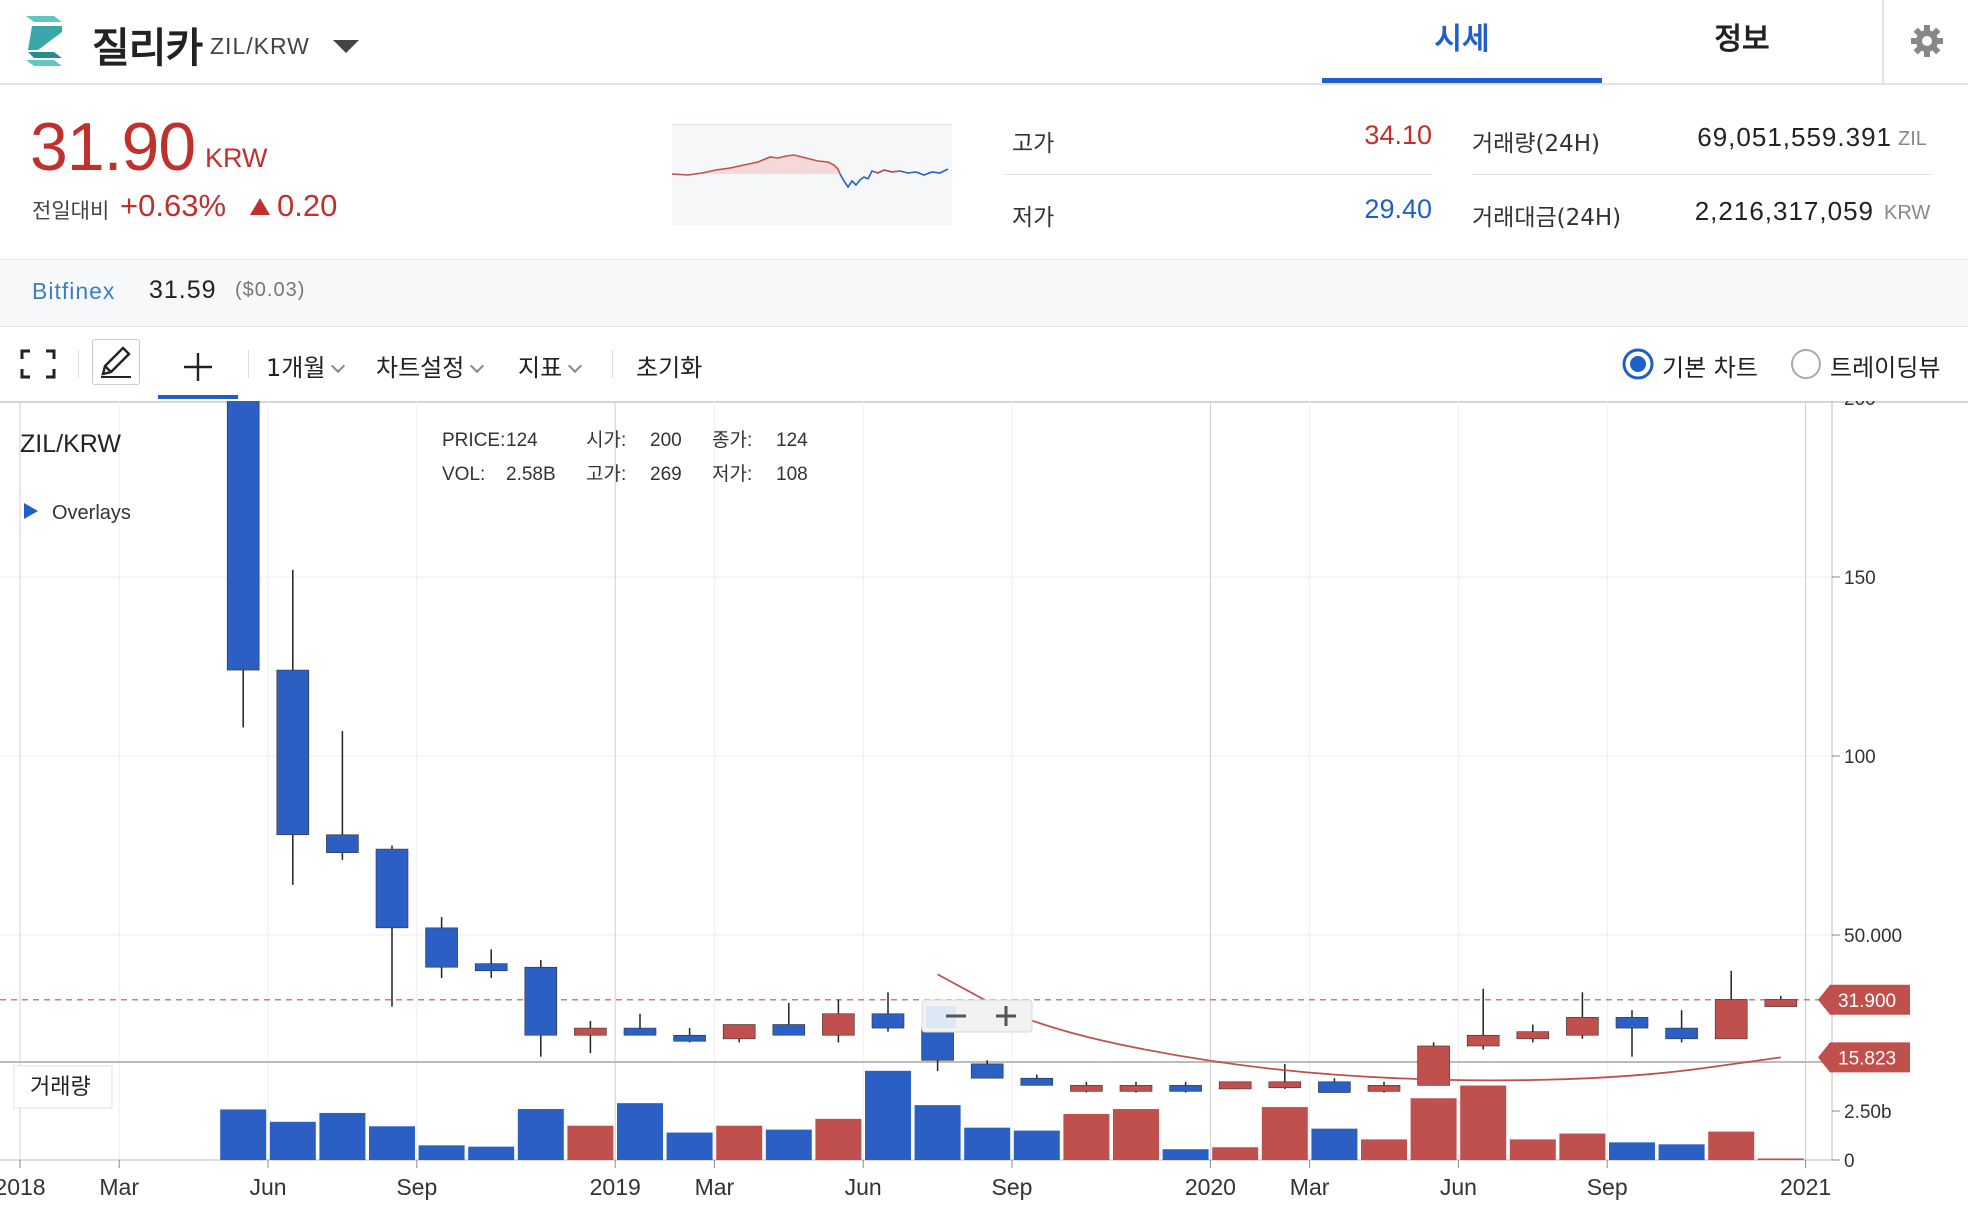 Image resolution: width=1968 pixels, height=1224 pixels. I want to click on radio-unselected-icon, so click(1806, 364).